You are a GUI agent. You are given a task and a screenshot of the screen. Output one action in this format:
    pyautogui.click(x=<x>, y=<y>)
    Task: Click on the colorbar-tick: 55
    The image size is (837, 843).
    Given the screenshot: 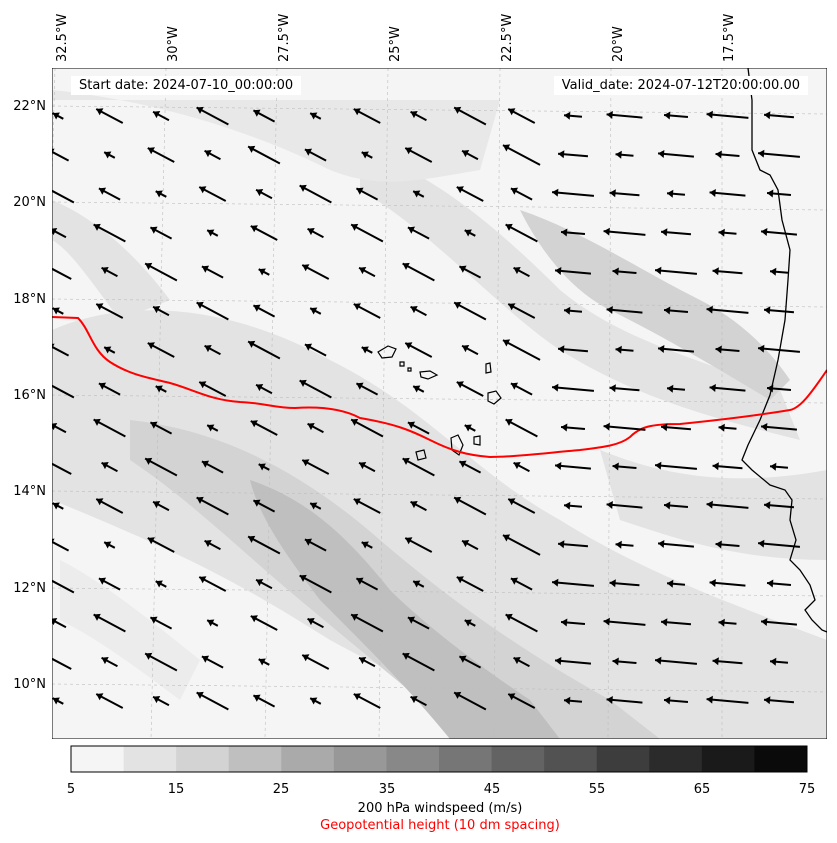 What is the action you would take?
    pyautogui.click(x=597, y=789)
    